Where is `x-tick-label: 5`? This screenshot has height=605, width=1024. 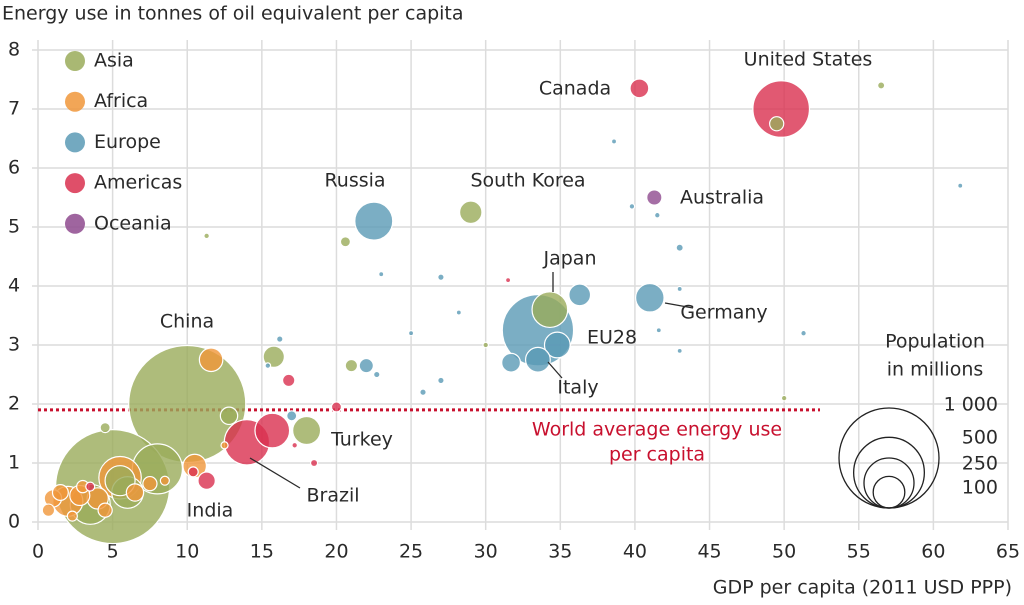
x-tick-label: 5 is located at coordinates (113, 552).